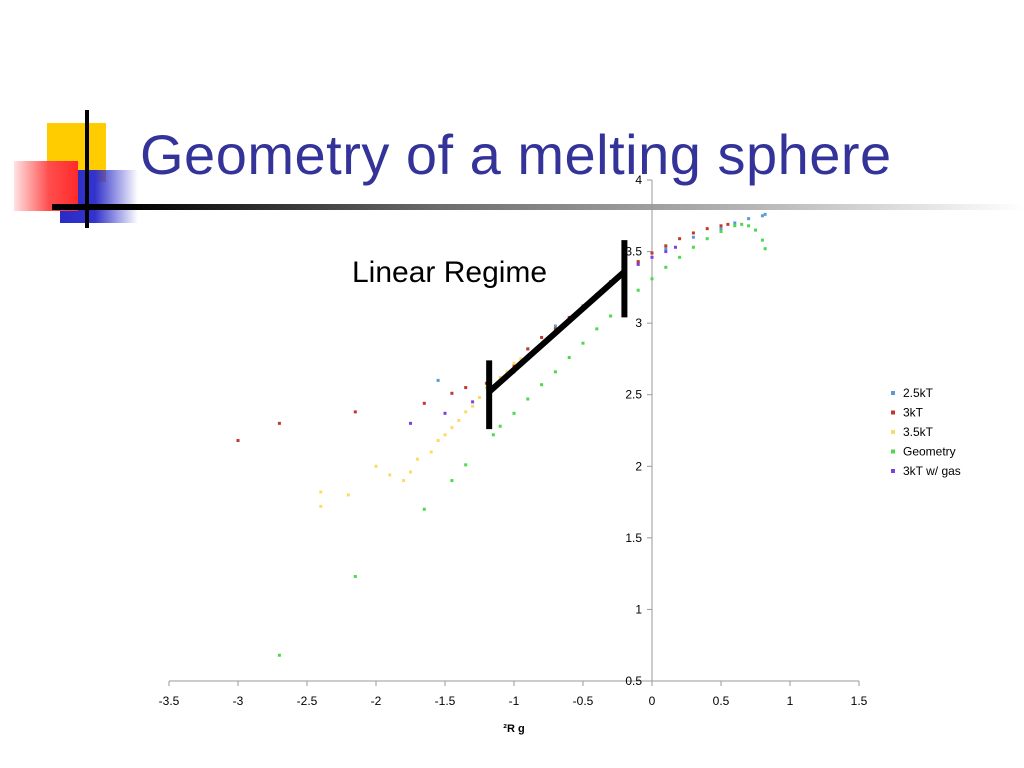 The image size is (1024, 768). Describe the element at coordinates (633, 252) in the screenshot. I see `y-tick-label: 3.5` at that location.